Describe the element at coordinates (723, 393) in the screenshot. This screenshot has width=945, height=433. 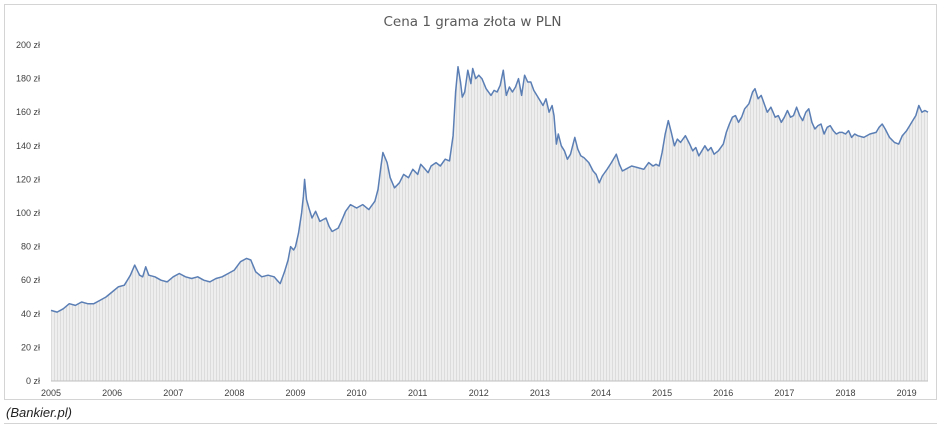
I see `x-tick-label: 2016` at that location.